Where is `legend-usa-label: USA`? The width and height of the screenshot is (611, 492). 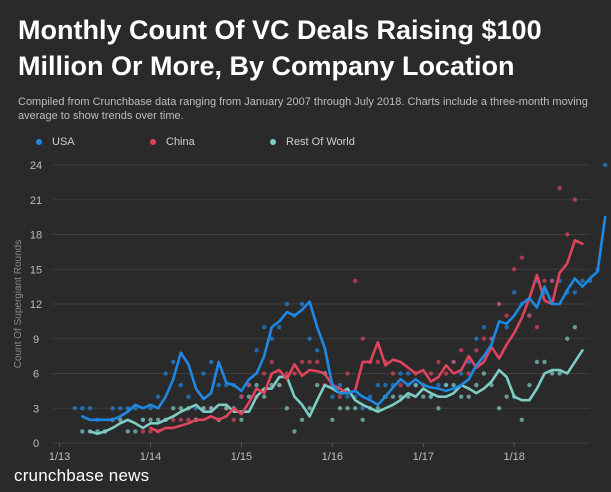
legend-usa-label: USA is located at coordinates (63, 142).